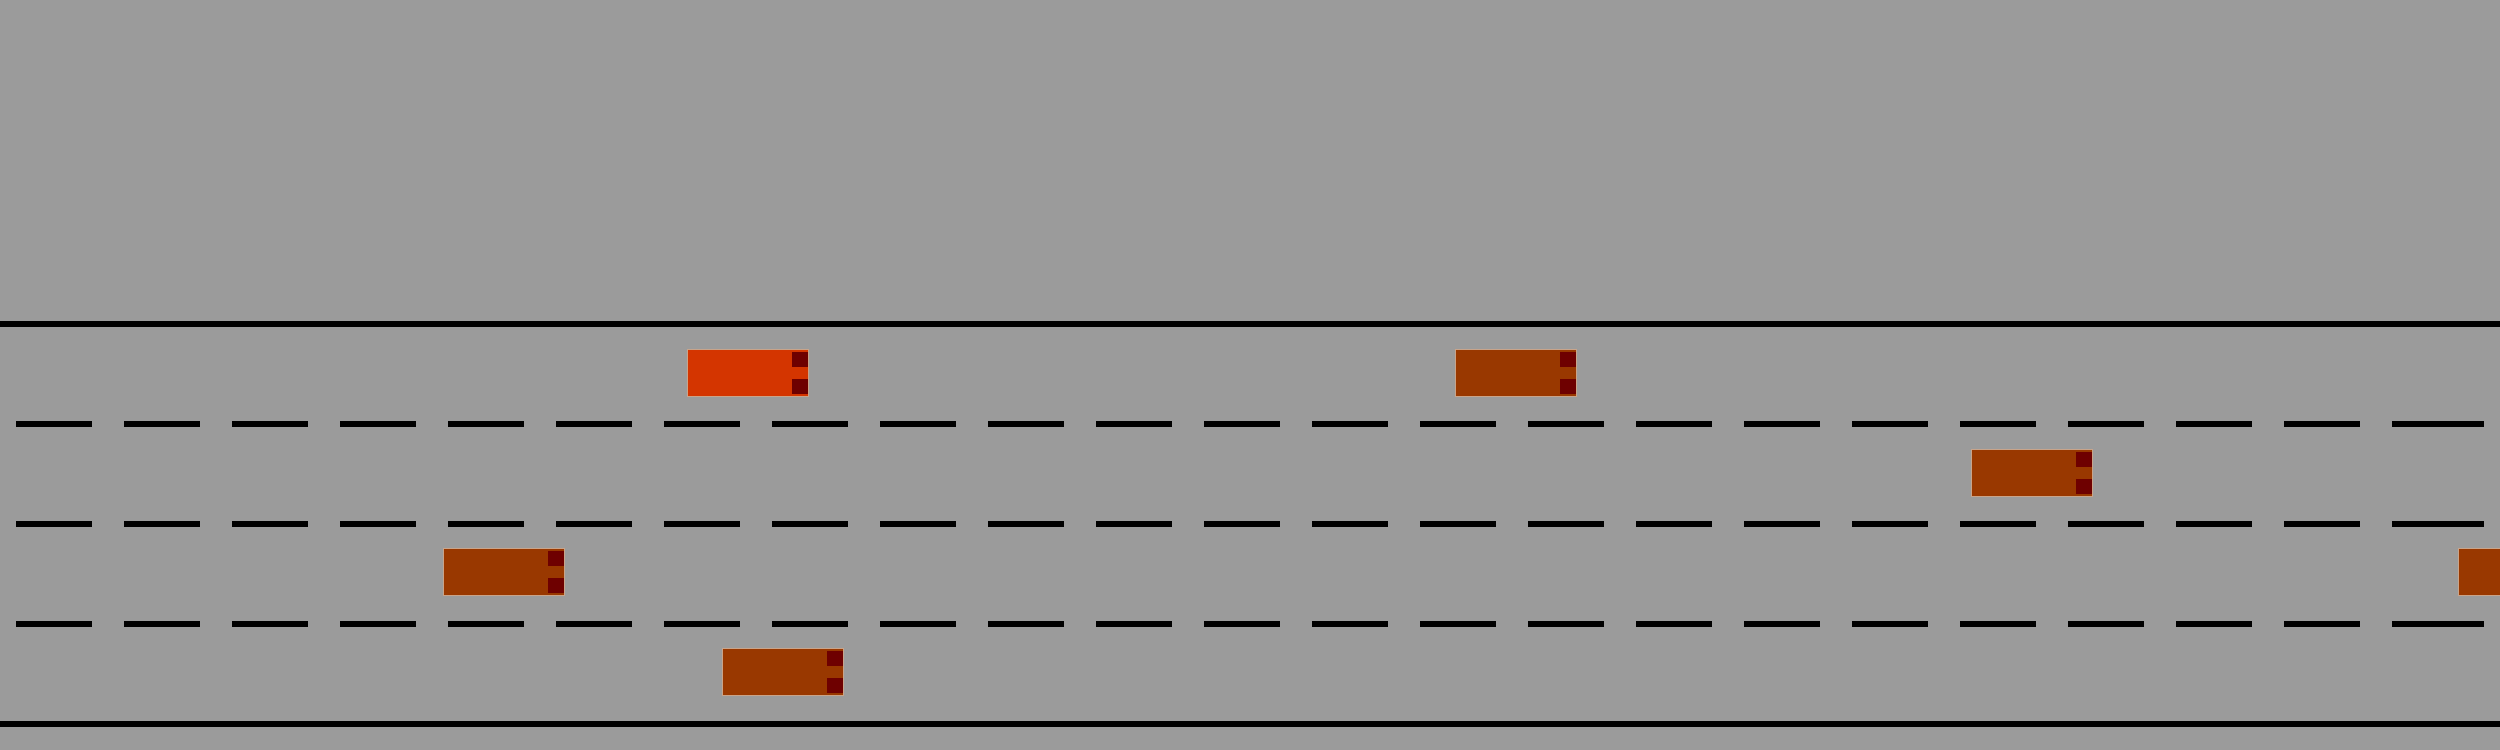 Image resolution: width=2500 pixels, height=750 pixels. Describe the element at coordinates (1250, 724) in the screenshot. I see `road-bottom-edge` at that location.